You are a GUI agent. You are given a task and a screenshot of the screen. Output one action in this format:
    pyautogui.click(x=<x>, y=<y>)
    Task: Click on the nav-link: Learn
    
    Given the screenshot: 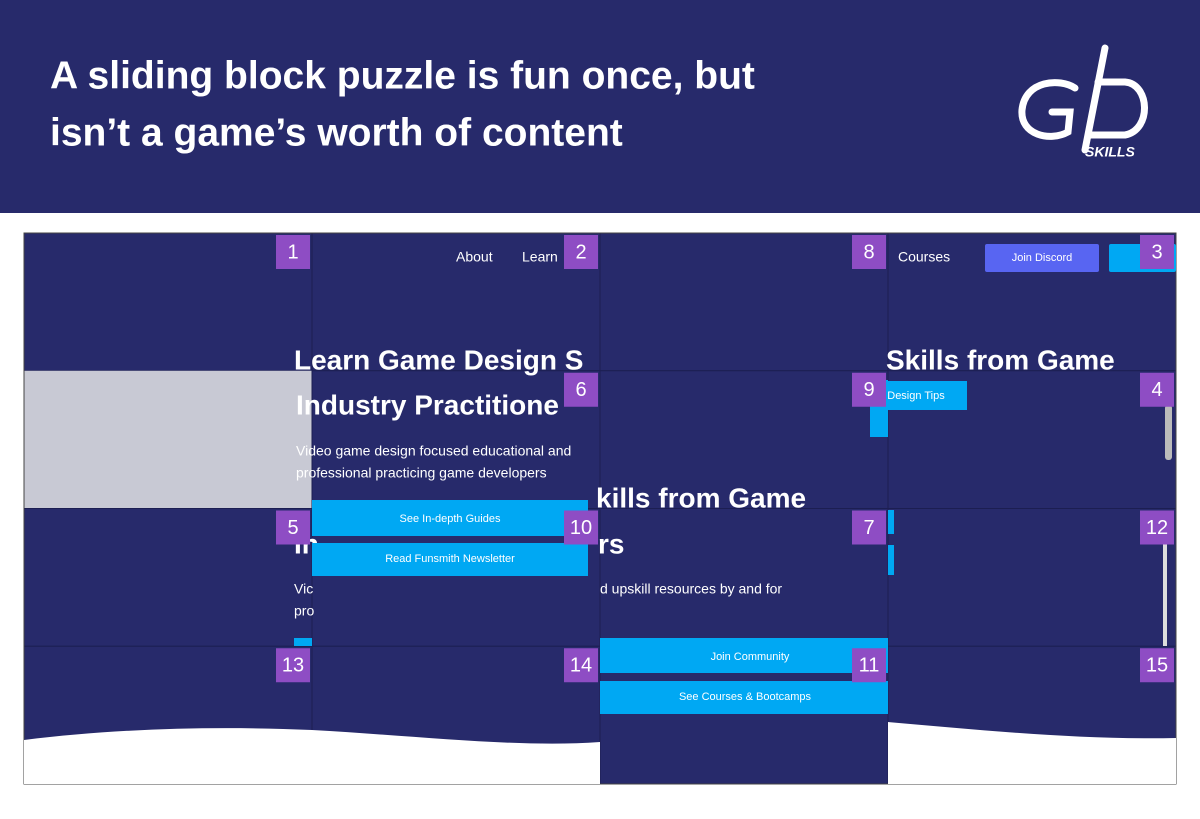 What is the action you would take?
    pyautogui.click(x=540, y=257)
    